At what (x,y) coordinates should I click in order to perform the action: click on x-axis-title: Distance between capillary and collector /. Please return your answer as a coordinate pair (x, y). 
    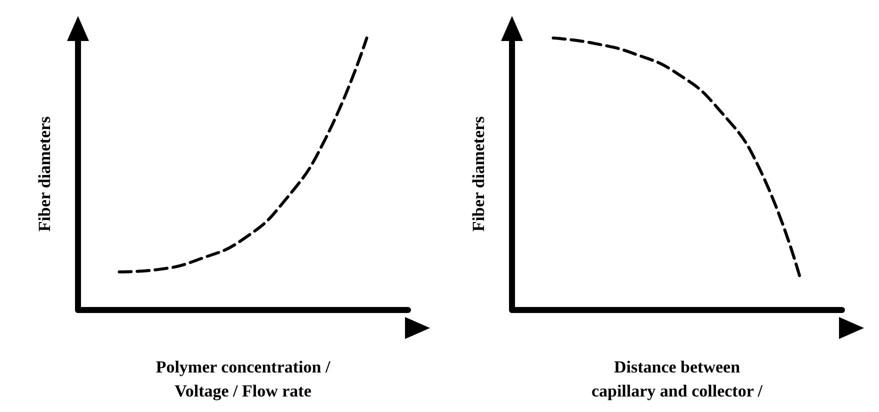
    Looking at the image, I should click on (677, 379).